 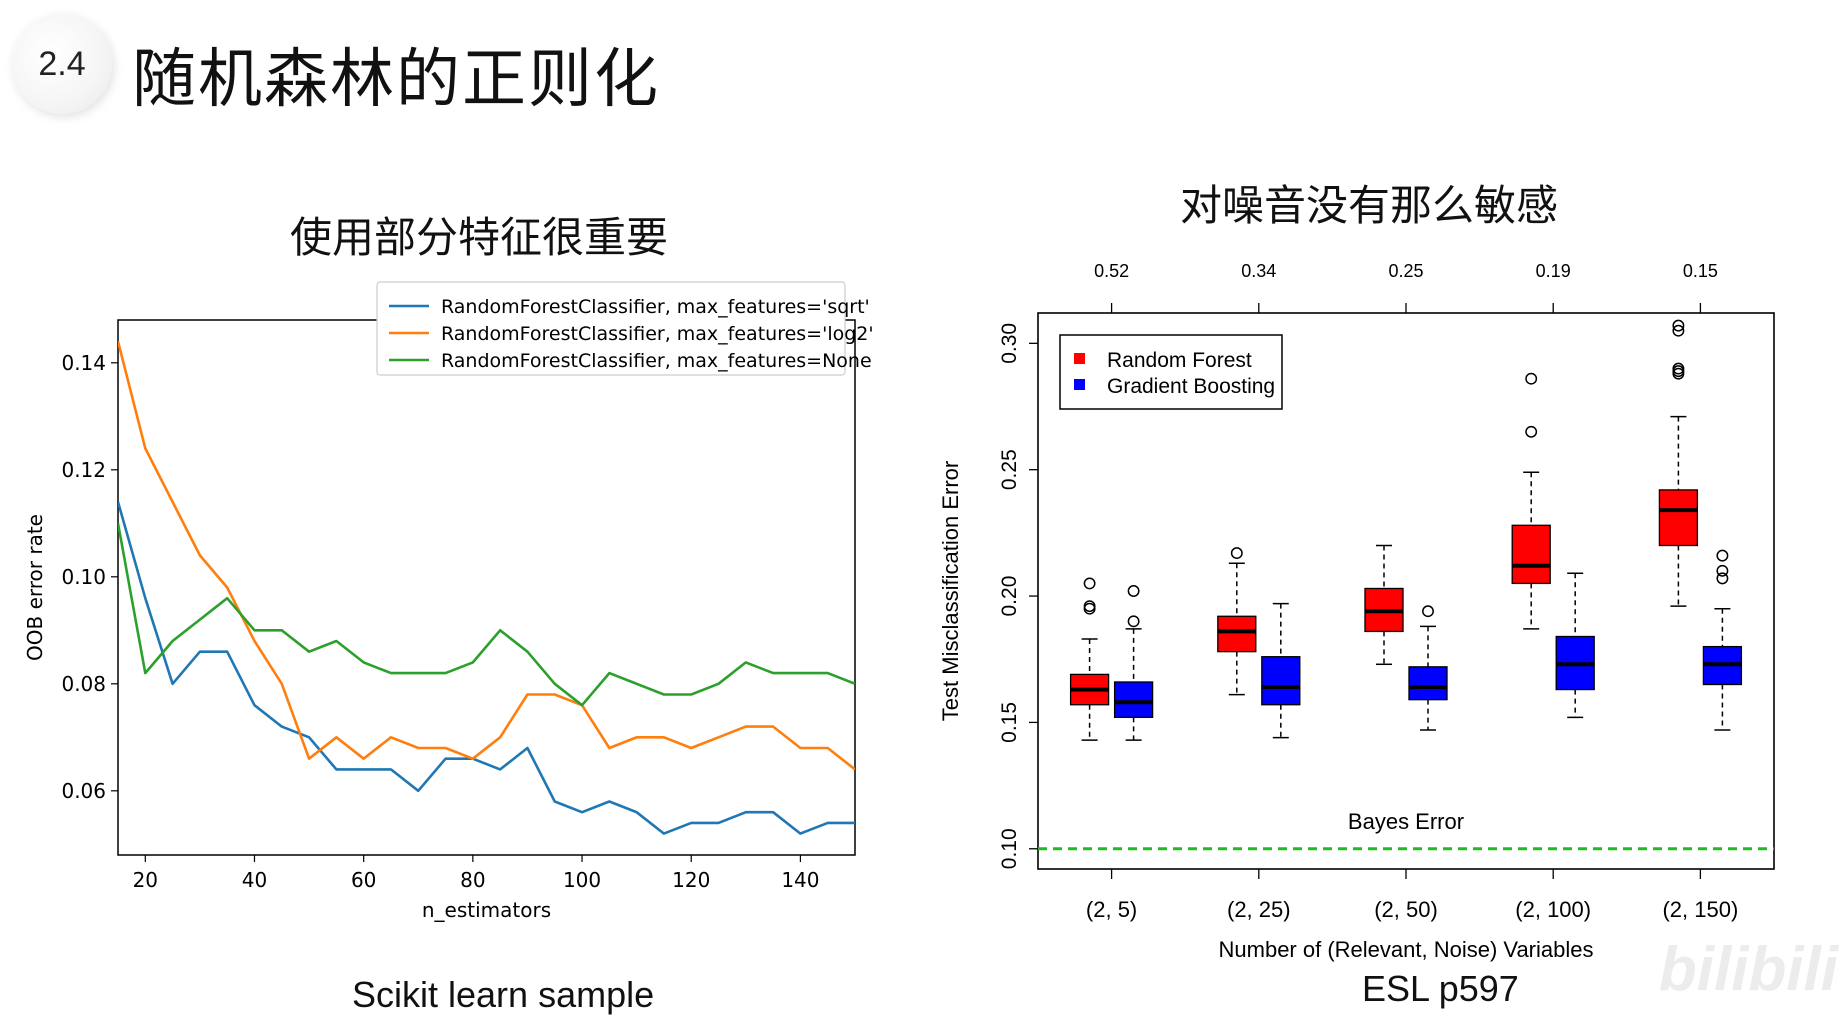 I want to click on series-line-none, so click(x=486, y=615).